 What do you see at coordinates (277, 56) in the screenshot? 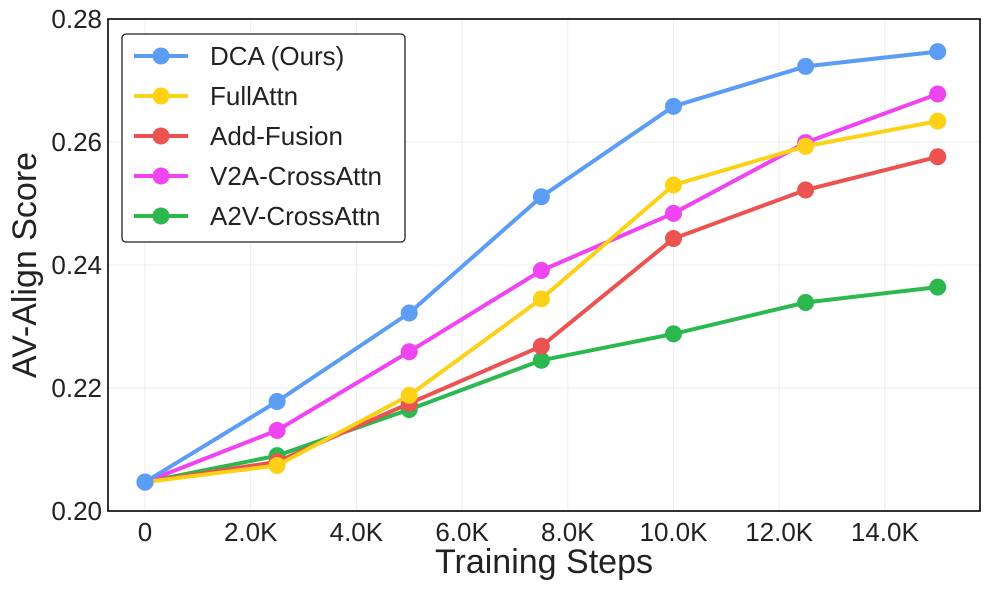
I see `legend-label: DCA (Ours)` at bounding box center [277, 56].